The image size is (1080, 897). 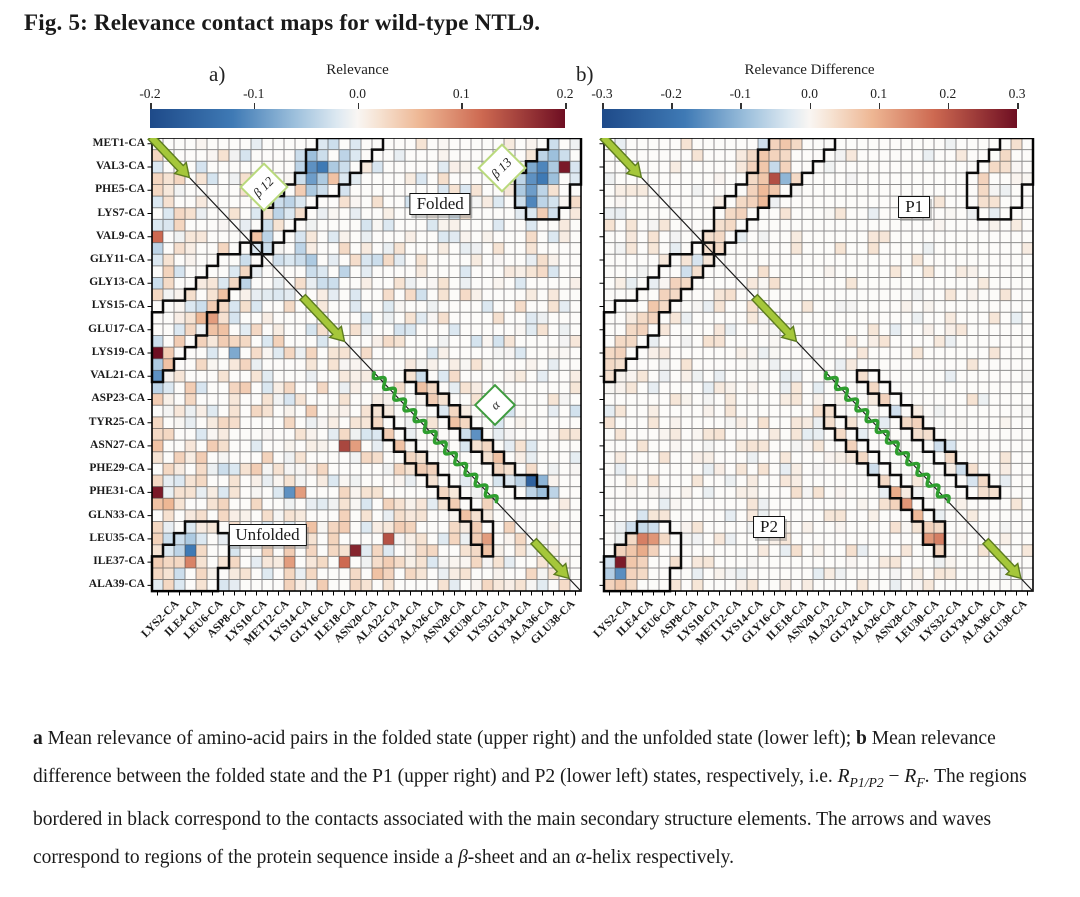 What do you see at coordinates (914, 206) in the screenshot?
I see `state-label-p1: P1` at bounding box center [914, 206].